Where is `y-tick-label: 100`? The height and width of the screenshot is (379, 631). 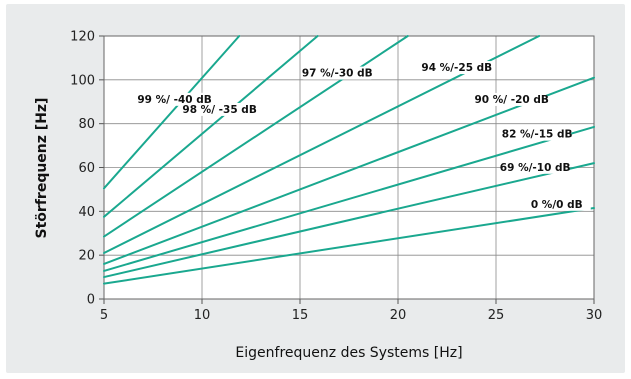 y-tick-label: 100 is located at coordinates (82, 80).